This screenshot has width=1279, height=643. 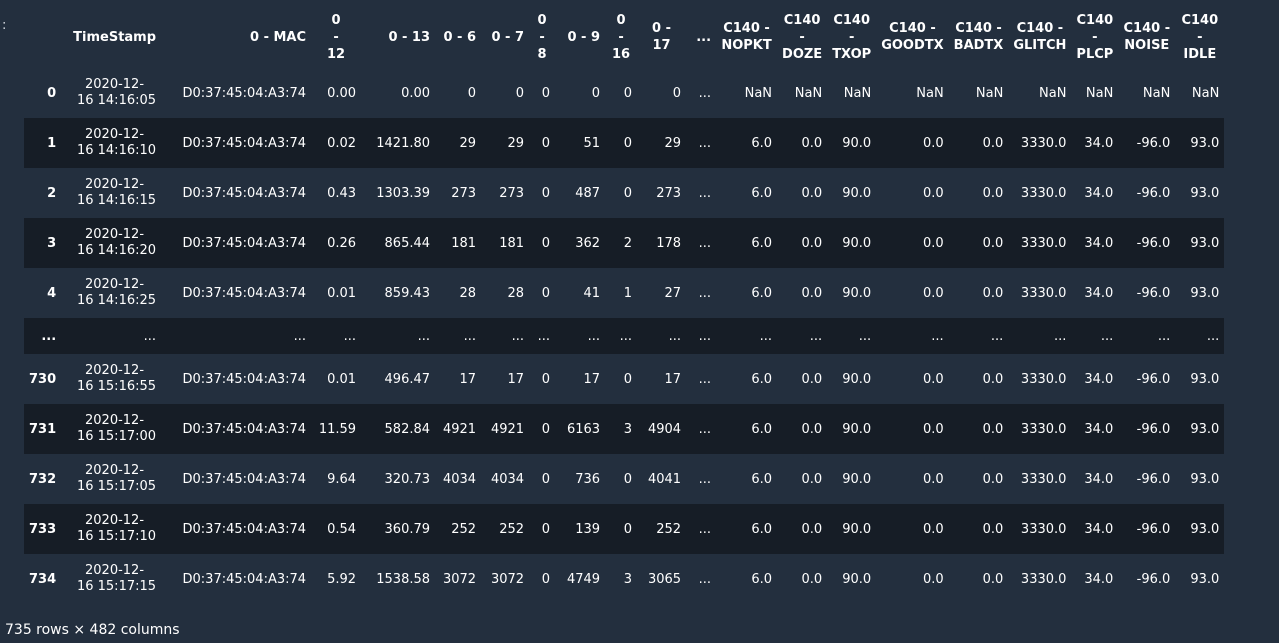 I want to click on row-index: 2, so click(x=52, y=193).